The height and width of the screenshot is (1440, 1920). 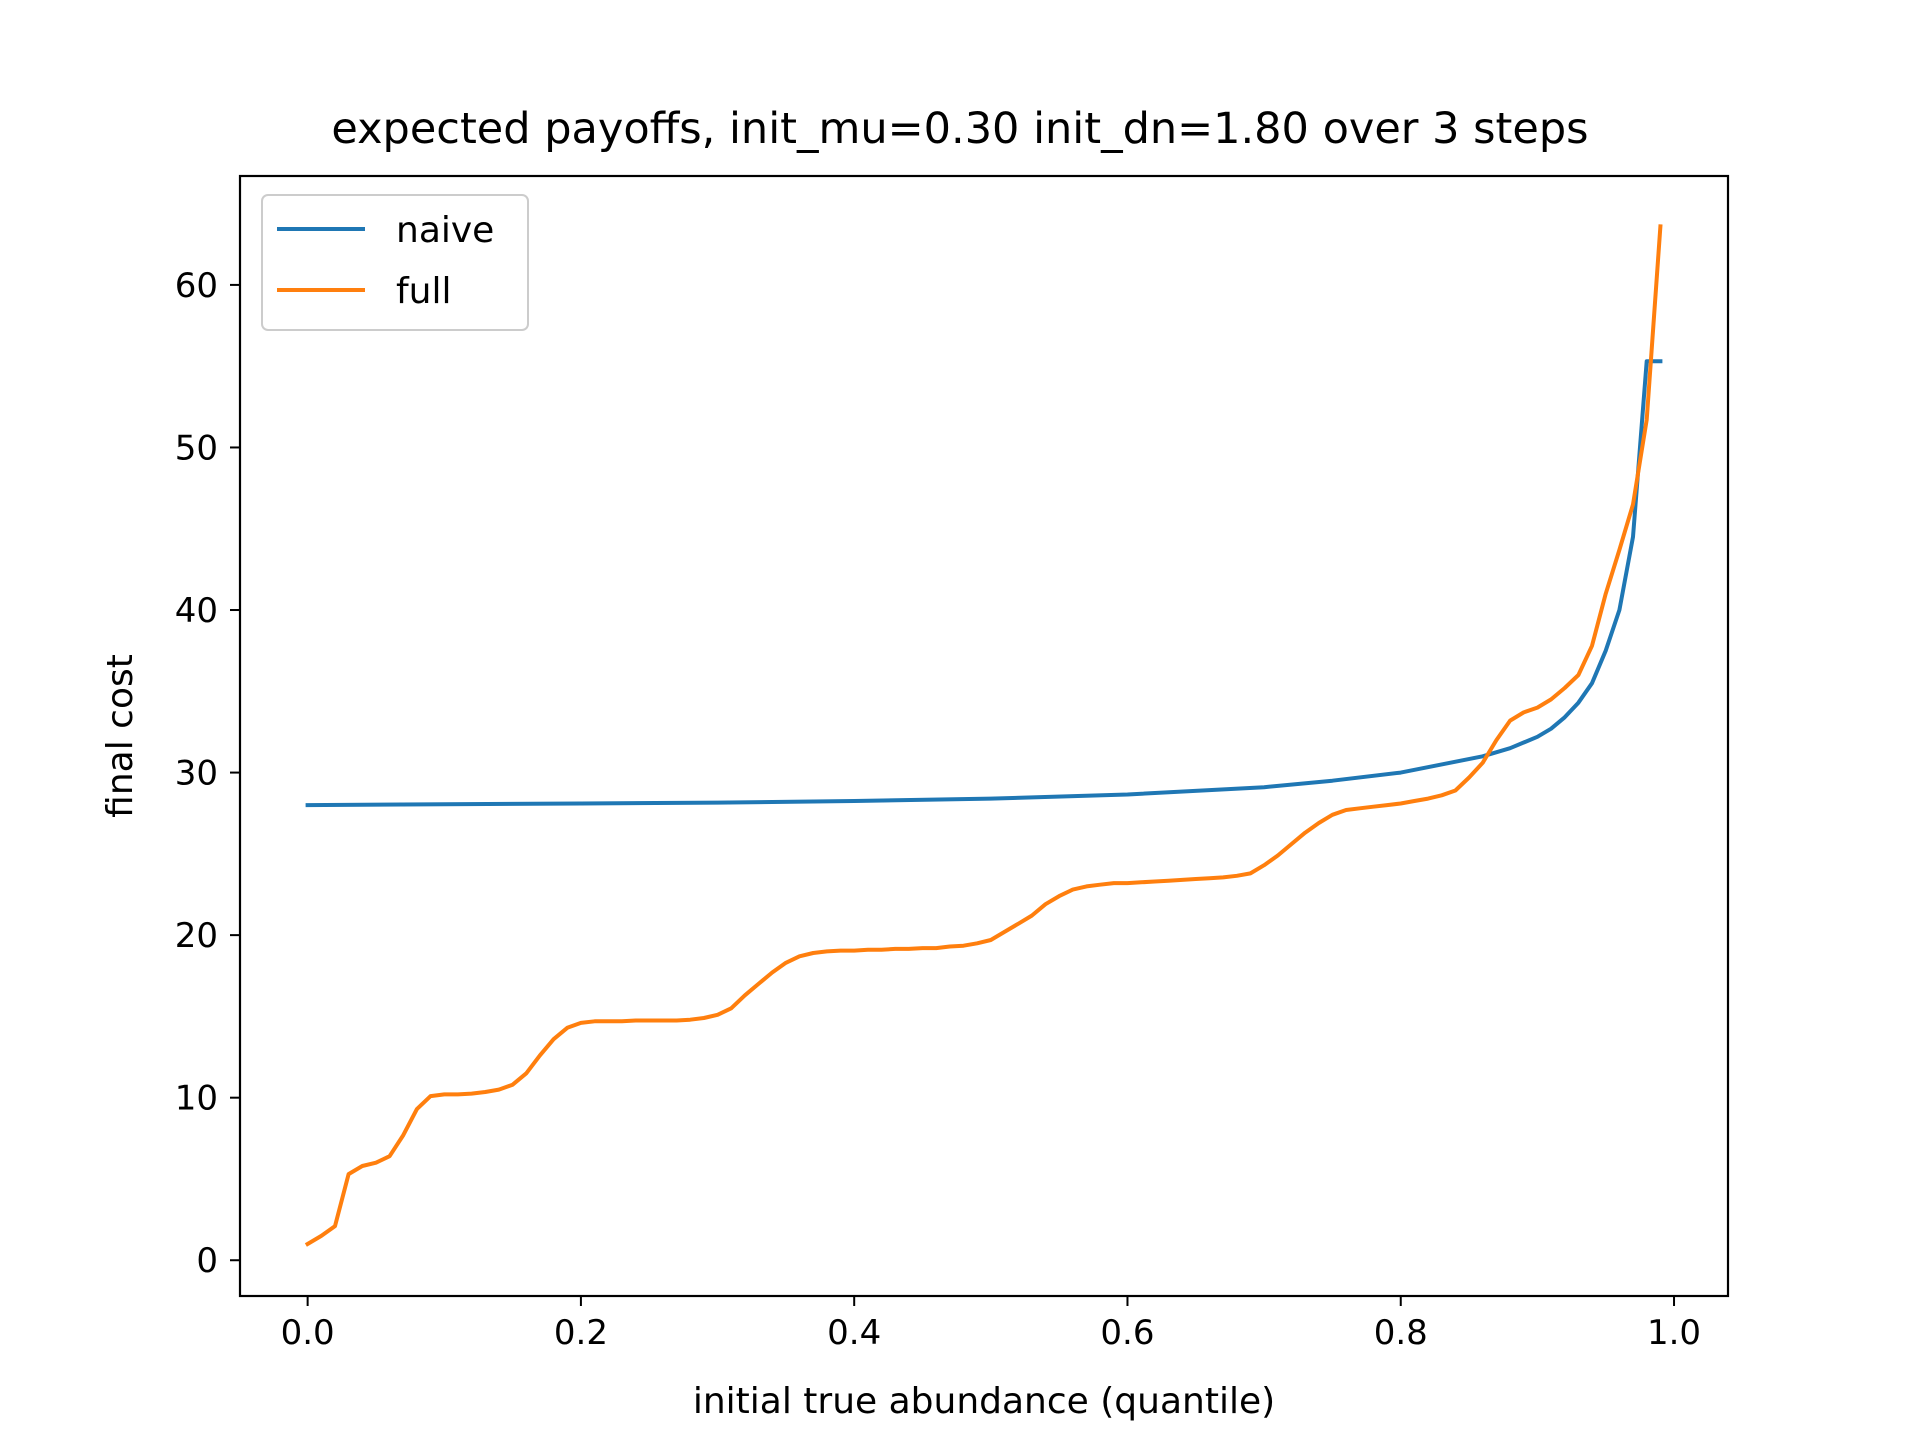 I want to click on x-tick-label: 0.2, so click(x=581, y=1333).